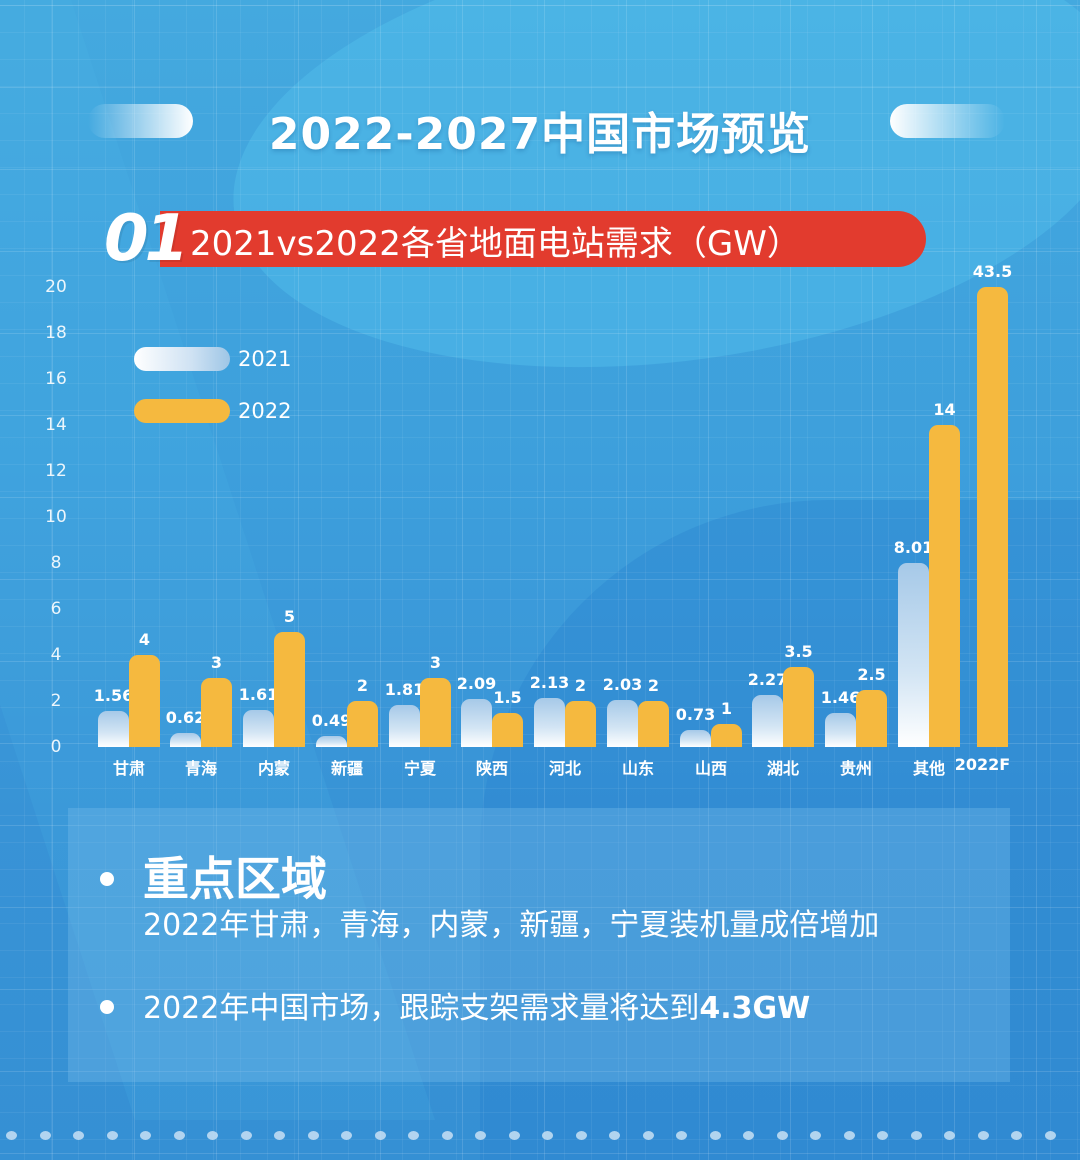 This screenshot has height=1160, width=1080. What do you see at coordinates (201, 768) in the screenshot?
I see `x-category-label: 青海` at bounding box center [201, 768].